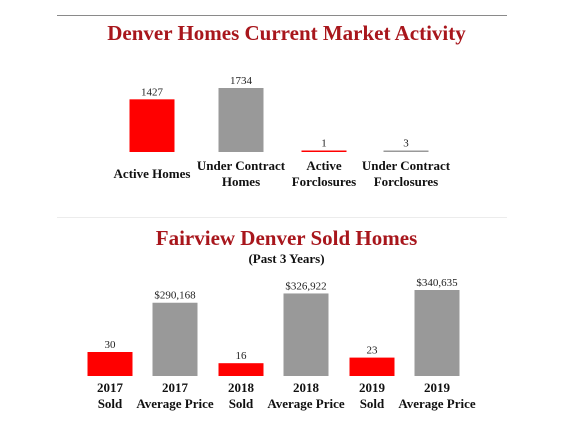 This screenshot has height=437, width=573. What do you see at coordinates (286, 238) in the screenshot?
I see `chart2-title: Fairview Denver Sold Homes` at bounding box center [286, 238].